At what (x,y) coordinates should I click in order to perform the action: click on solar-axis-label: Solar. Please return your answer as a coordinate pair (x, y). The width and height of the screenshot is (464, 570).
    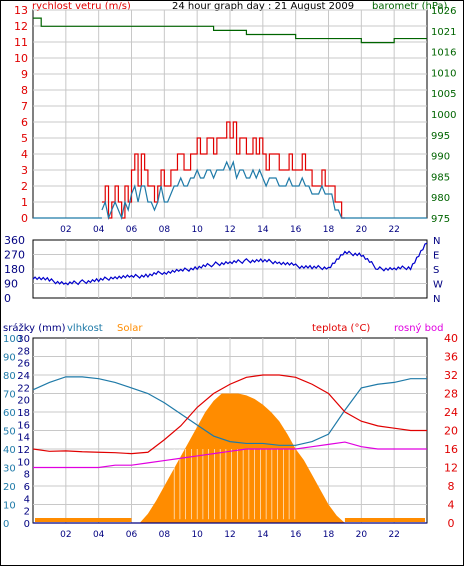
    Looking at the image, I should click on (130, 328).